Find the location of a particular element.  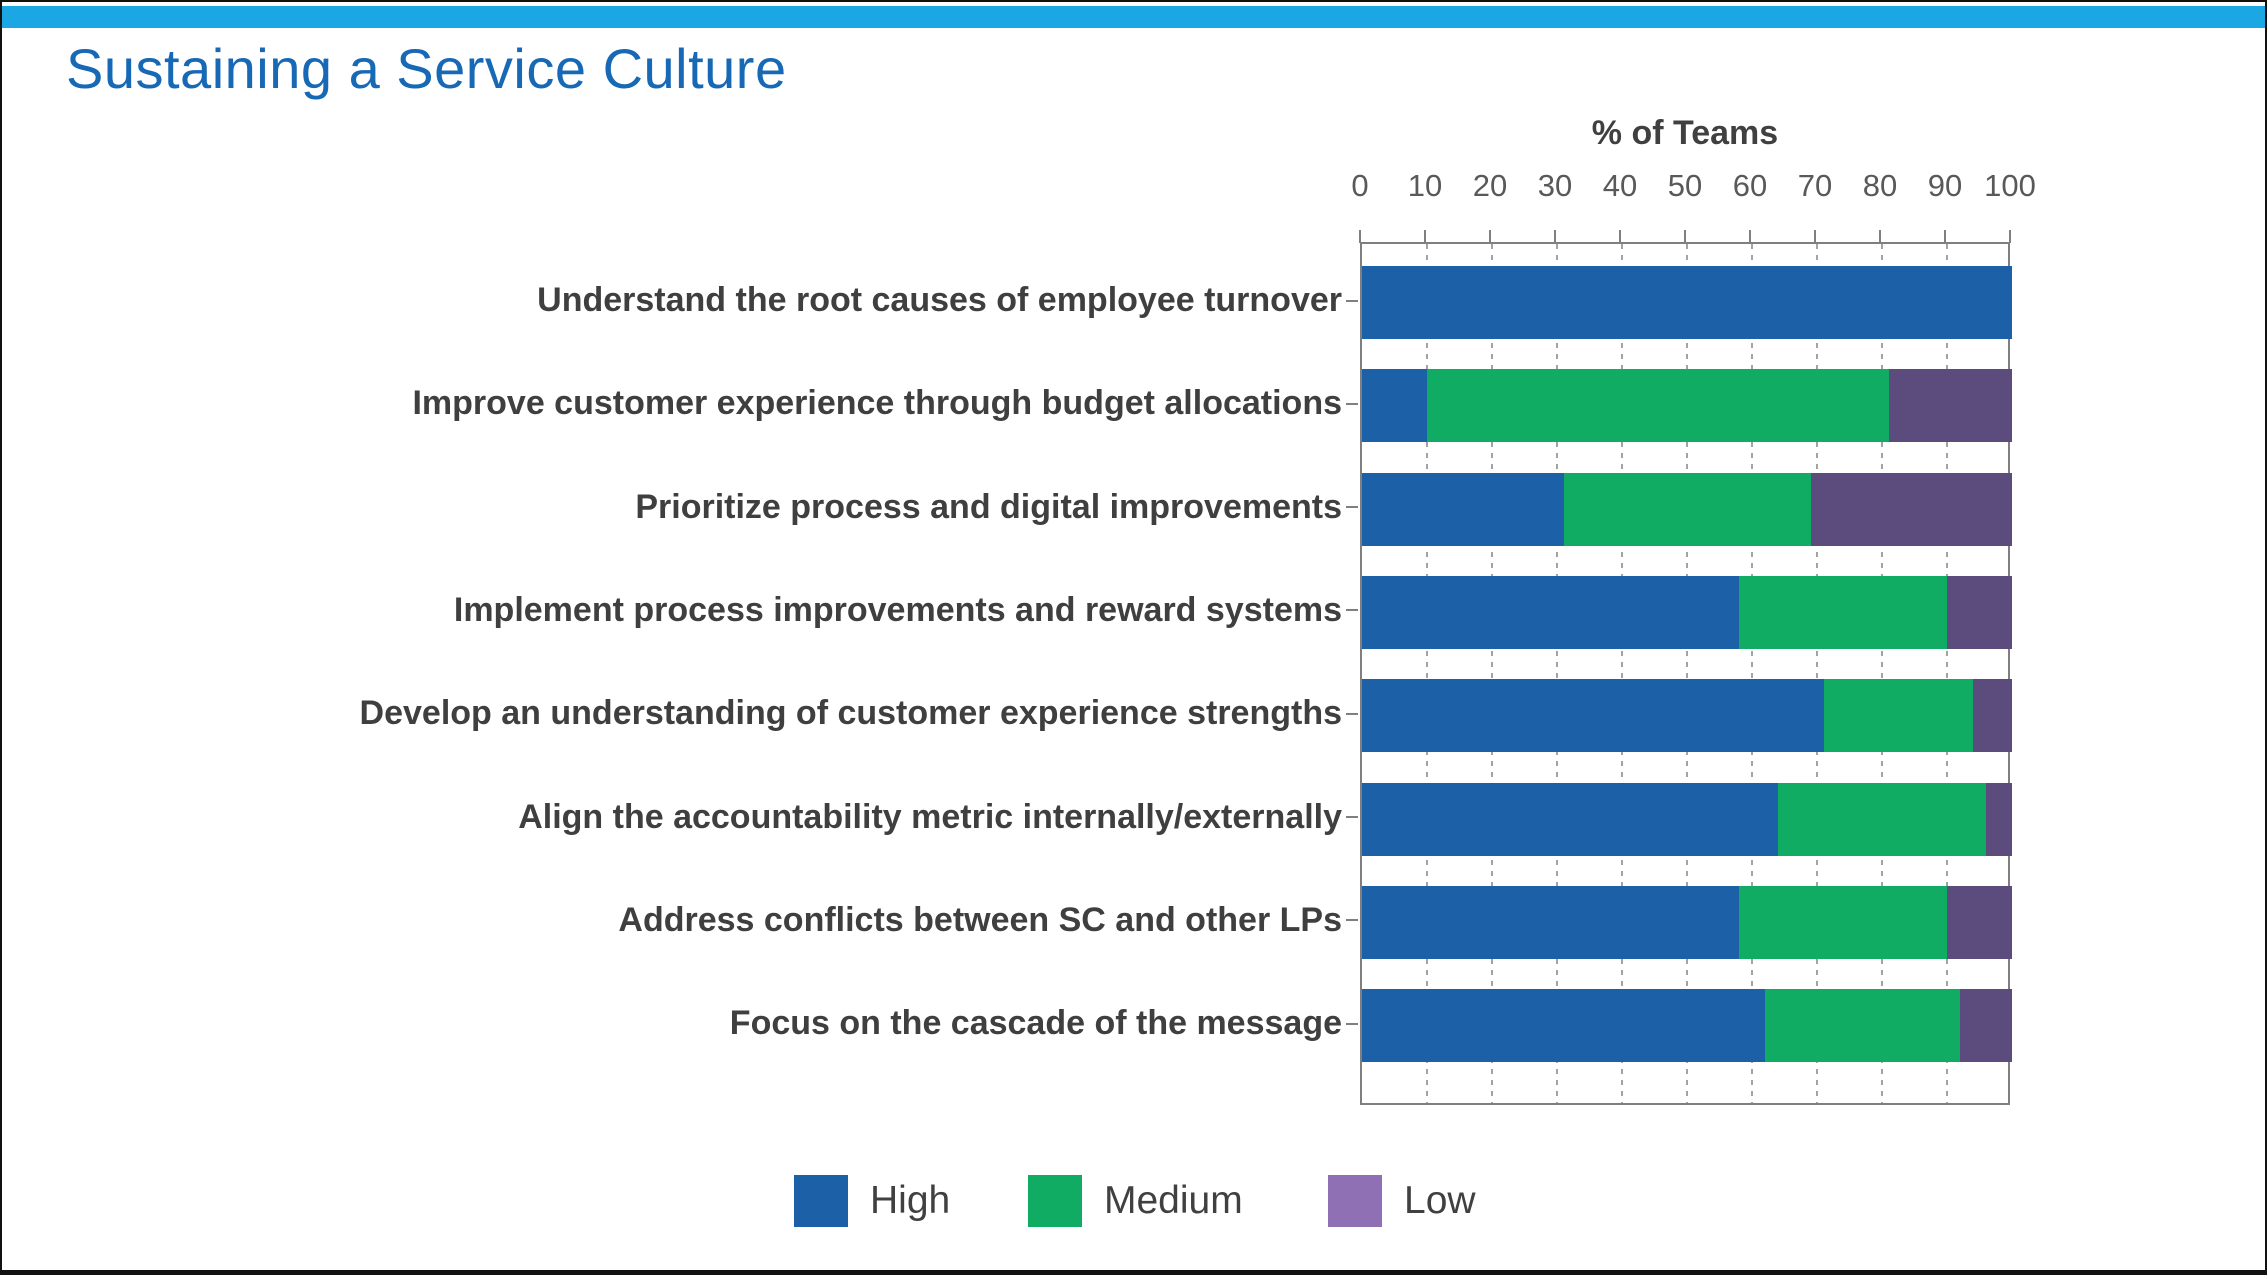

legend-swatch-high is located at coordinates (821, 1201).